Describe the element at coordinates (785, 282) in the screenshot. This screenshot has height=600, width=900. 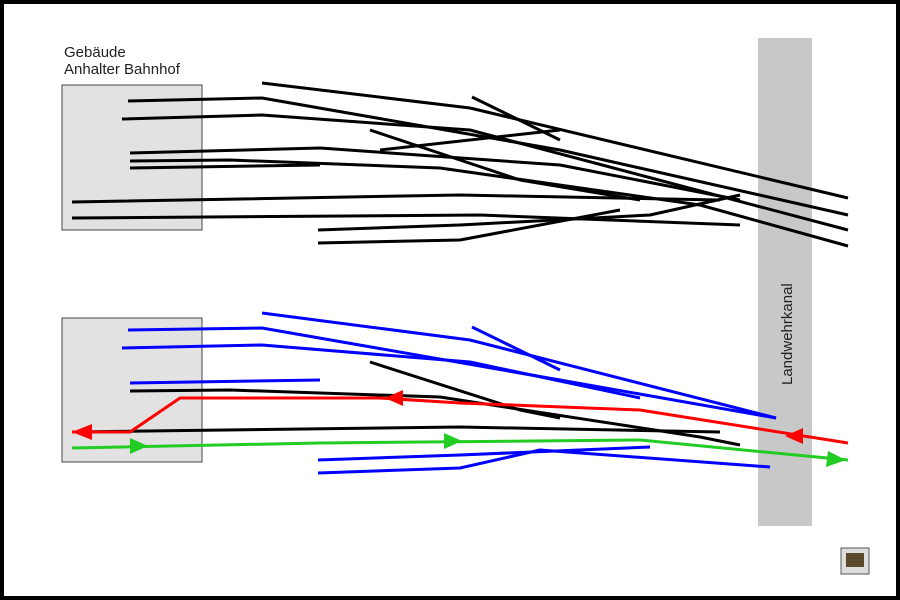
I see `canal` at that location.